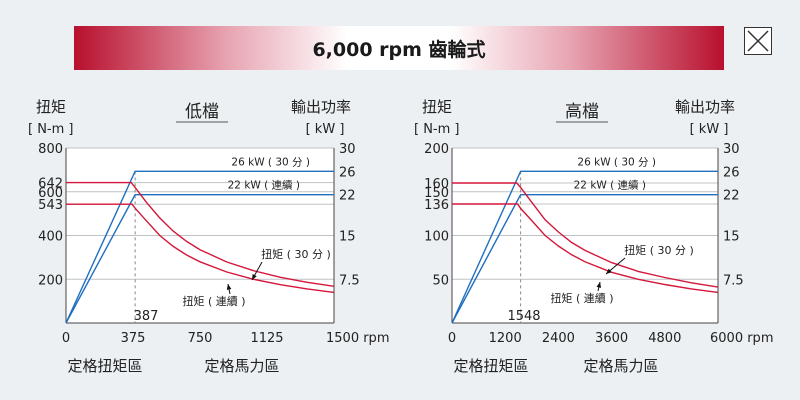 The image size is (800, 400). What do you see at coordinates (558, 338) in the screenshot?
I see `x-tick-label: 2400` at bounding box center [558, 338].